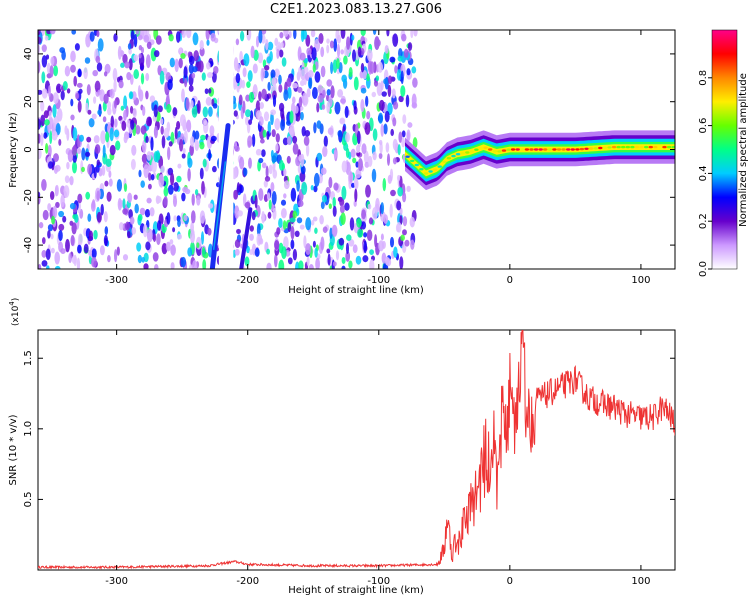 This screenshot has width=750, height=600. What do you see at coordinates (16, 300) in the screenshot?
I see `snr-multiplier-close: )` at bounding box center [16, 300].